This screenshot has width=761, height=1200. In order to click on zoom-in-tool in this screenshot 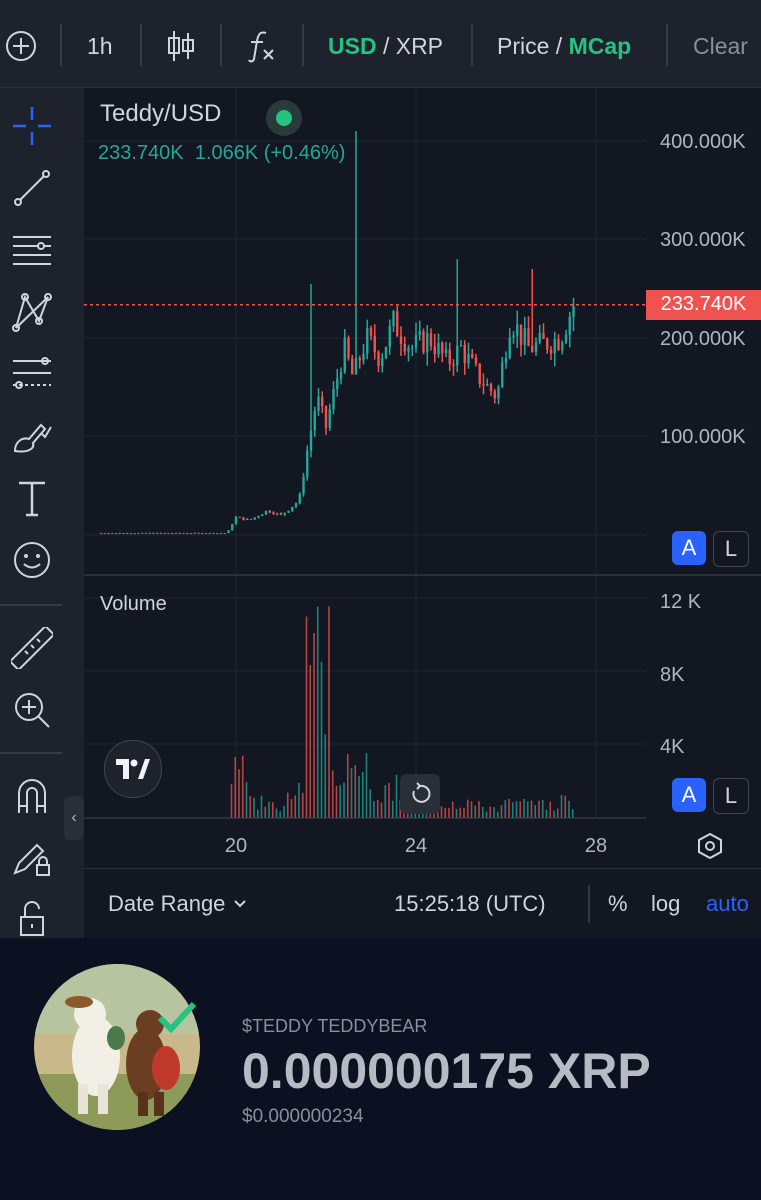, I will do `click(32, 710)`.